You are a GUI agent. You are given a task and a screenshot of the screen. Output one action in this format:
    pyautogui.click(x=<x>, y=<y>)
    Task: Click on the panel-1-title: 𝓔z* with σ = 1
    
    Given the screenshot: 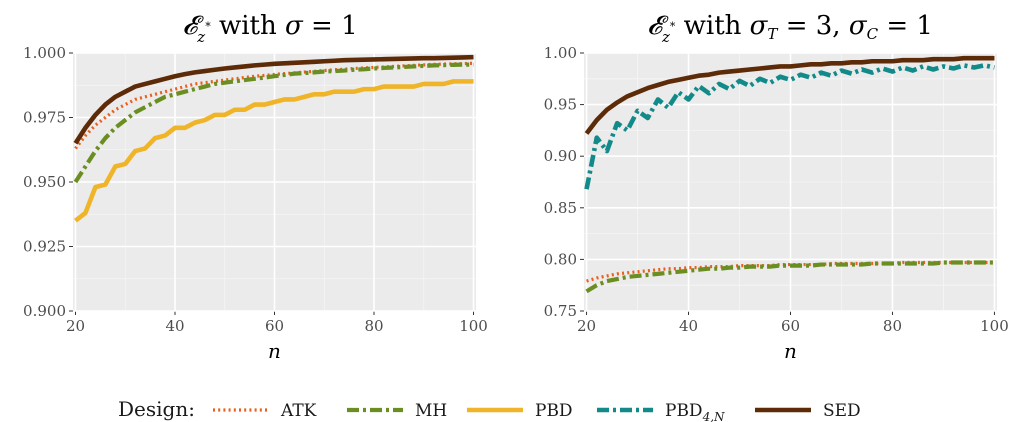 What is the action you would take?
    pyautogui.click(x=269, y=28)
    